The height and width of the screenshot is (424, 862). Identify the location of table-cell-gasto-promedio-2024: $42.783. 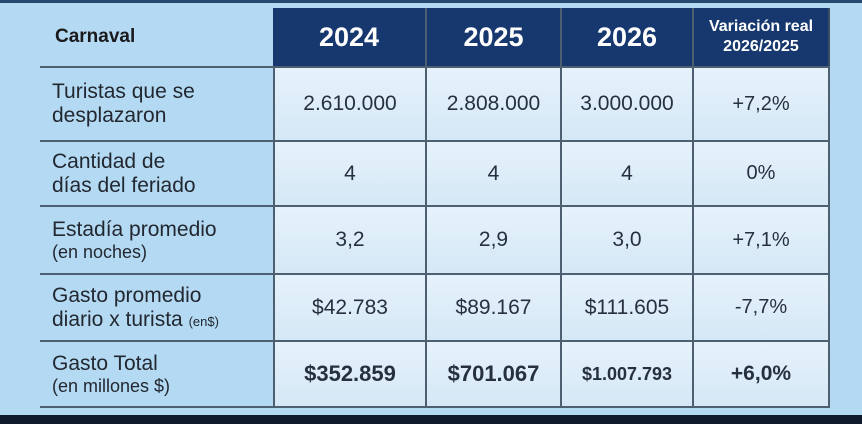
(349, 306).